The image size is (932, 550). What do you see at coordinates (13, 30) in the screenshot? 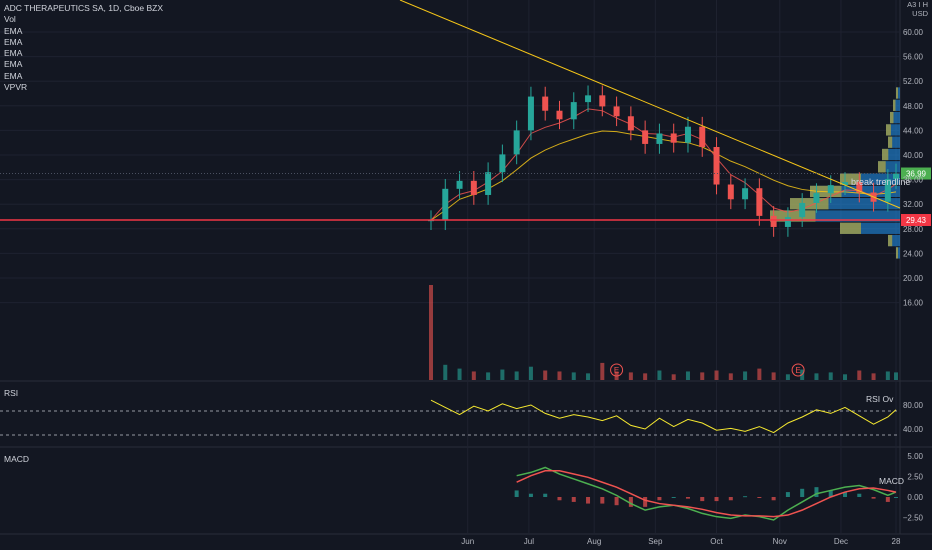
I see `indicator-ema-1: EMA` at bounding box center [13, 30].